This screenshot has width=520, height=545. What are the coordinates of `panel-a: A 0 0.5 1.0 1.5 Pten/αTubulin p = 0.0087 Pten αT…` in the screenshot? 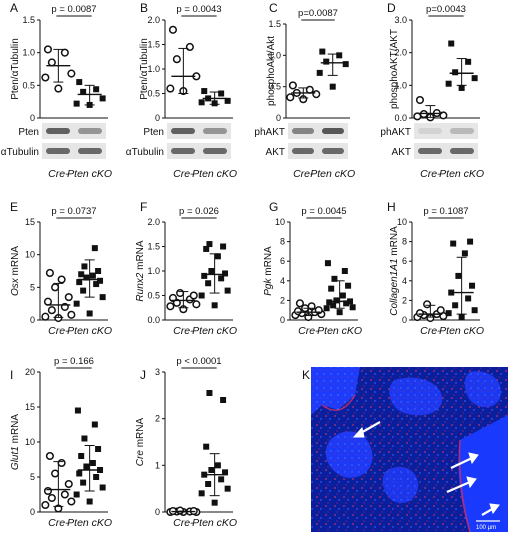 It's located at (56, 90).